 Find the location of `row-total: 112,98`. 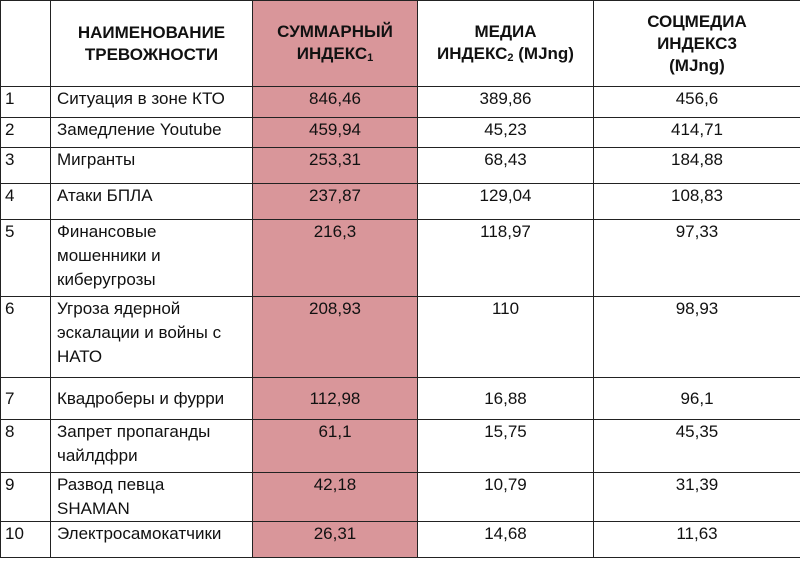

row-total: 112,98 is located at coordinates (335, 398).